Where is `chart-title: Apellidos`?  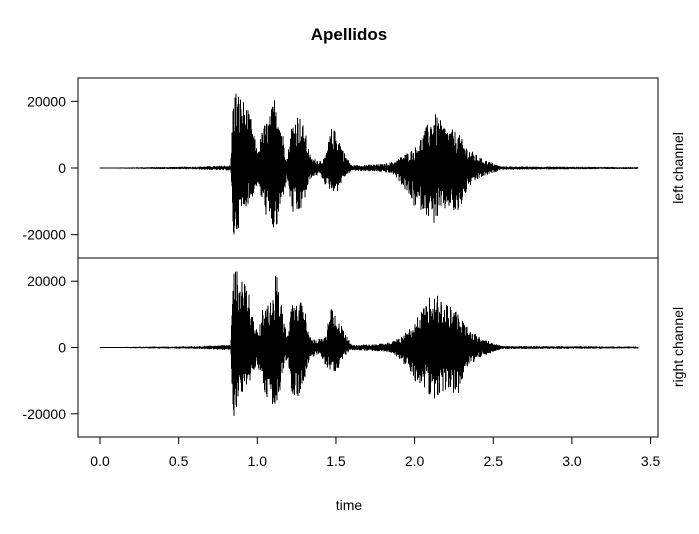
chart-title: Apellidos is located at coordinates (349, 34).